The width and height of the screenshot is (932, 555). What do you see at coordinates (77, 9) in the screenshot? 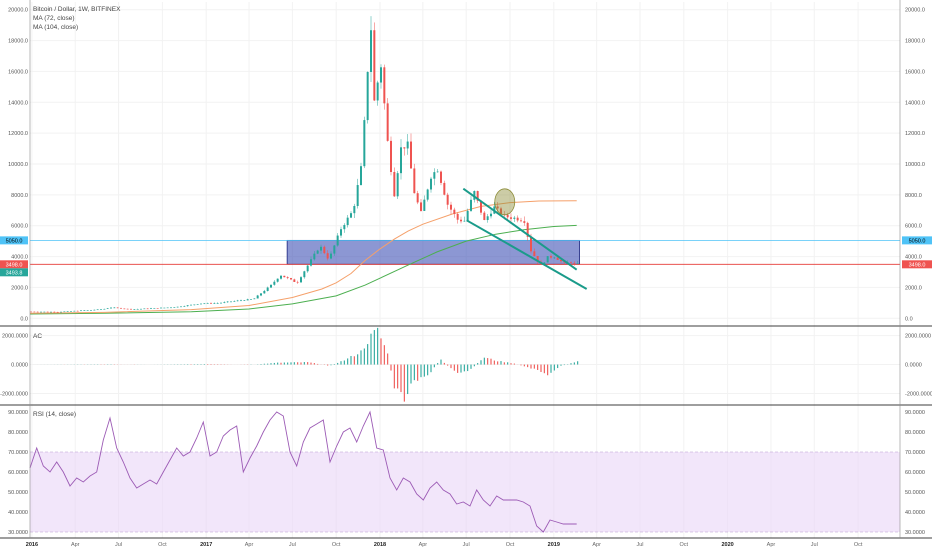
I see `symbol-title: Bitcoin / Dollar, 1W, BITFINEX` at bounding box center [77, 9].